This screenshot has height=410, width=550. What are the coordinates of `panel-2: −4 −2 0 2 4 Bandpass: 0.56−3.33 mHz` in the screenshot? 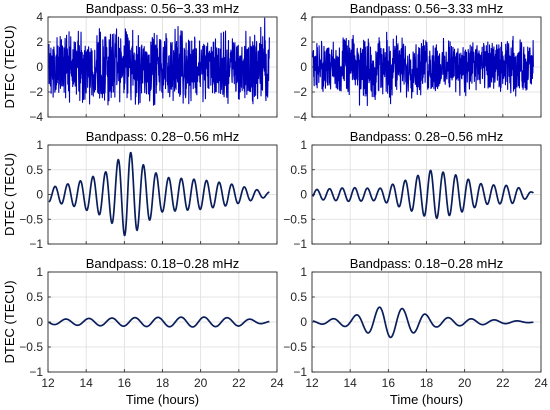 It's located at (417, 62).